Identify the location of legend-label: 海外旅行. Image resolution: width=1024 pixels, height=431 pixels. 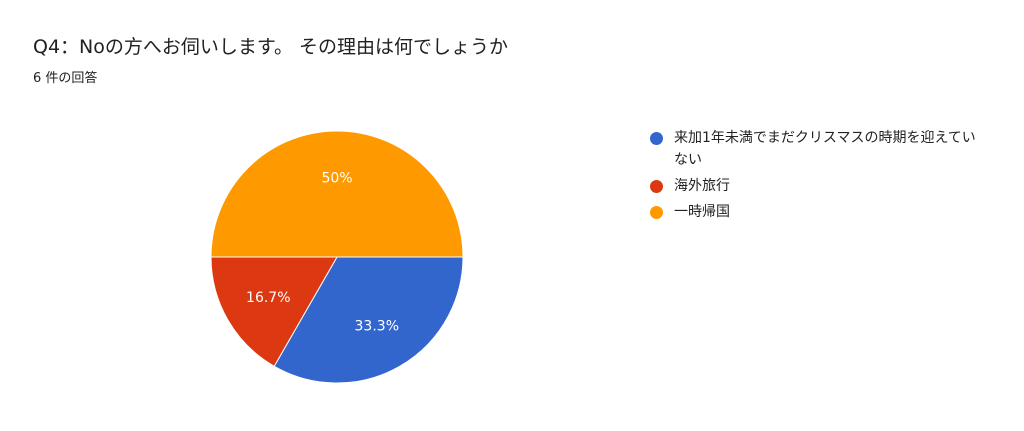
(702, 186).